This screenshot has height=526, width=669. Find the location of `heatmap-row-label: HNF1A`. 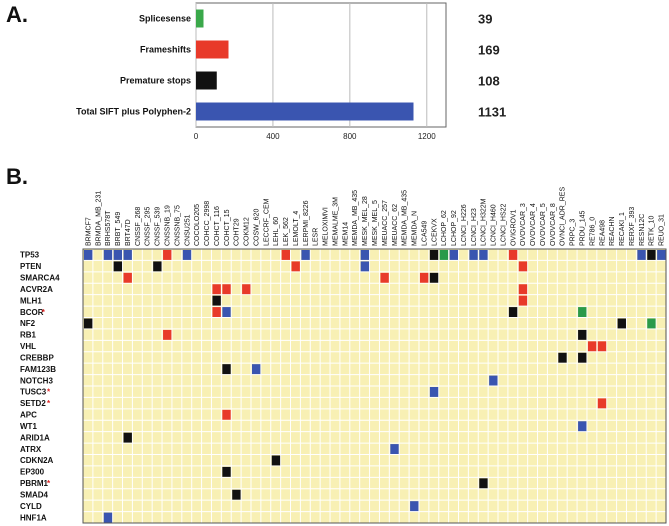

heatmap-row-label: HNF1A is located at coordinates (33, 517).